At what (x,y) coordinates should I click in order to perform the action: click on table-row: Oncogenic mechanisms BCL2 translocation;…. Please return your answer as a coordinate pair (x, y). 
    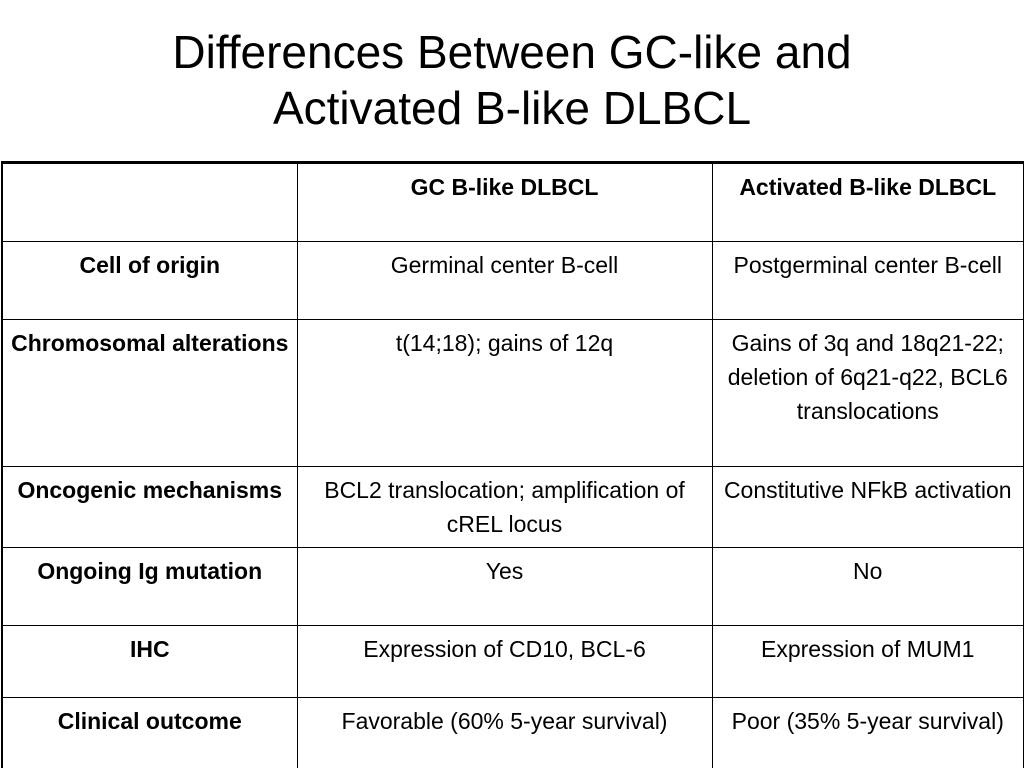
    Looking at the image, I should click on (512, 507).